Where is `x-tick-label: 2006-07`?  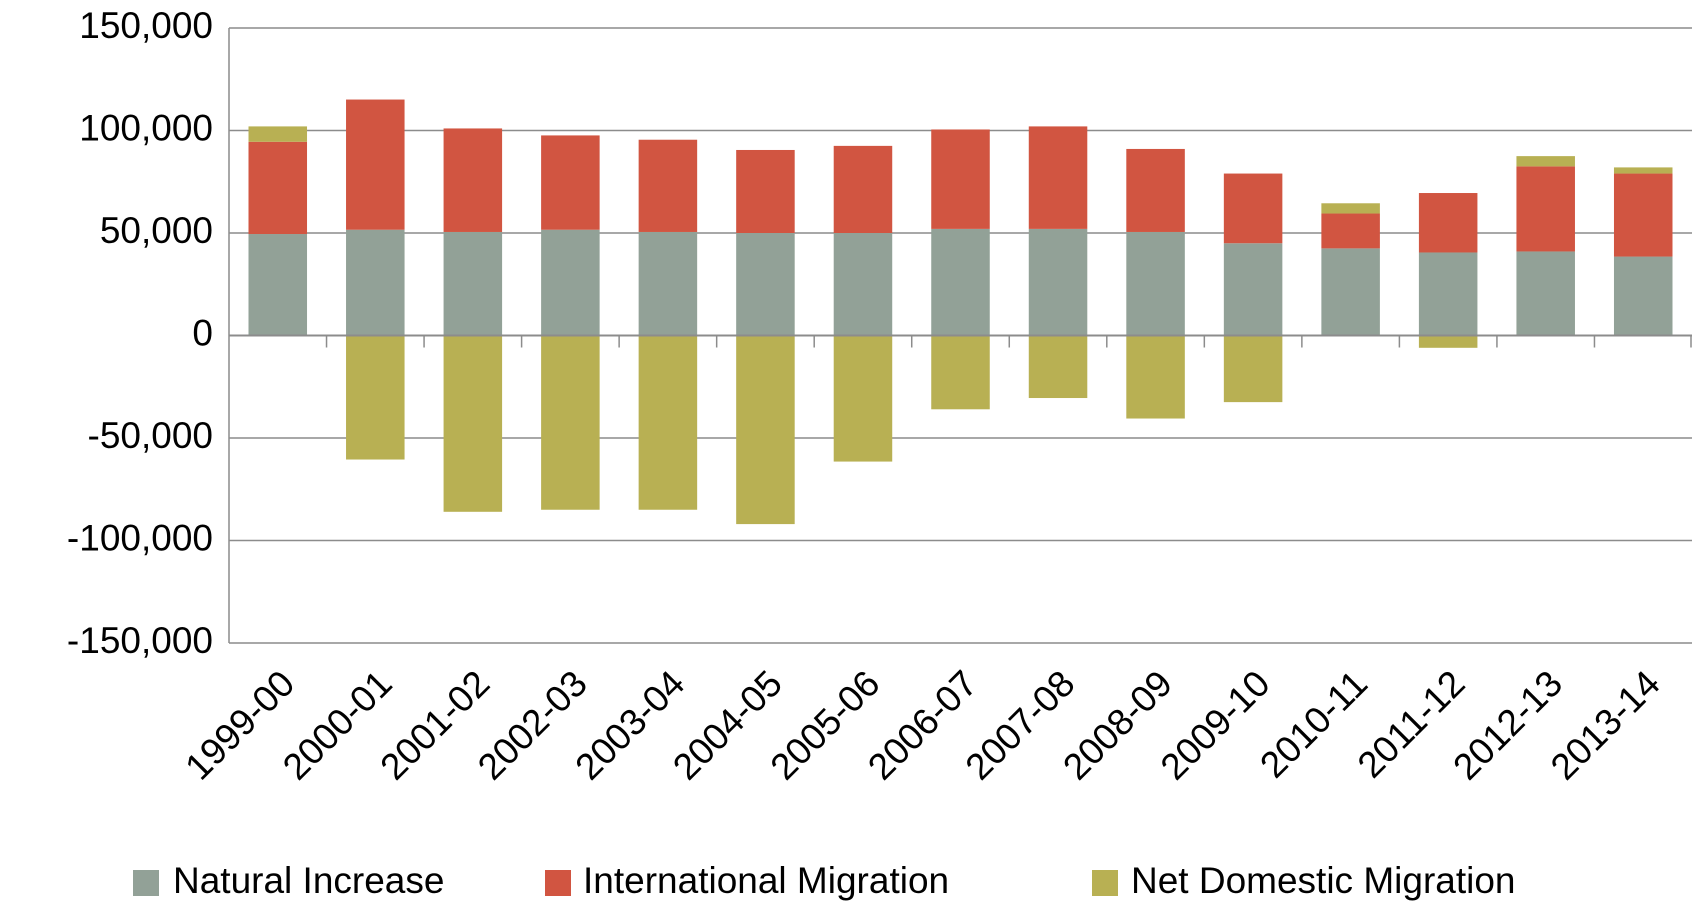 x-tick-label: 2006-07 is located at coordinates (922, 725).